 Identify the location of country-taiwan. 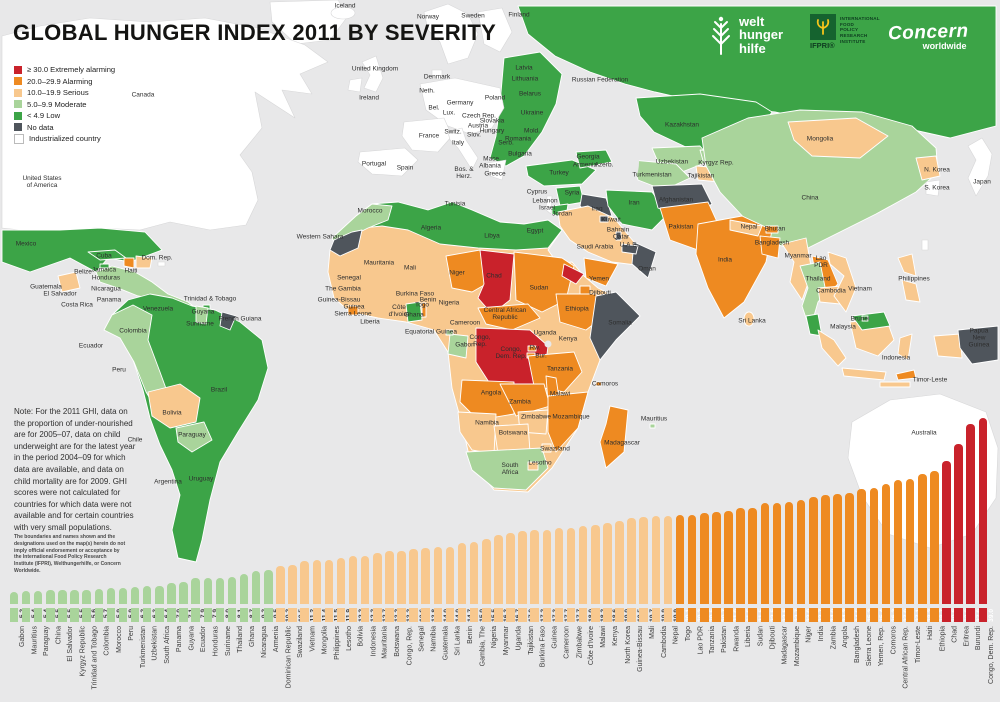
(925, 245).